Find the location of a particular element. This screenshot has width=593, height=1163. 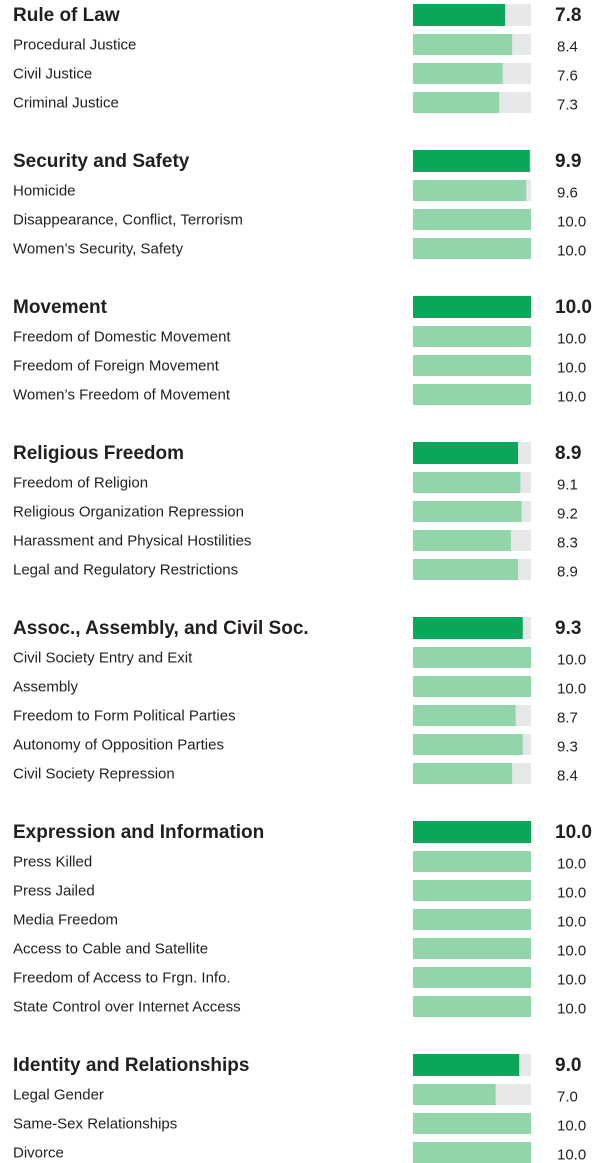

item-label: Media Freedom is located at coordinates (65, 919).